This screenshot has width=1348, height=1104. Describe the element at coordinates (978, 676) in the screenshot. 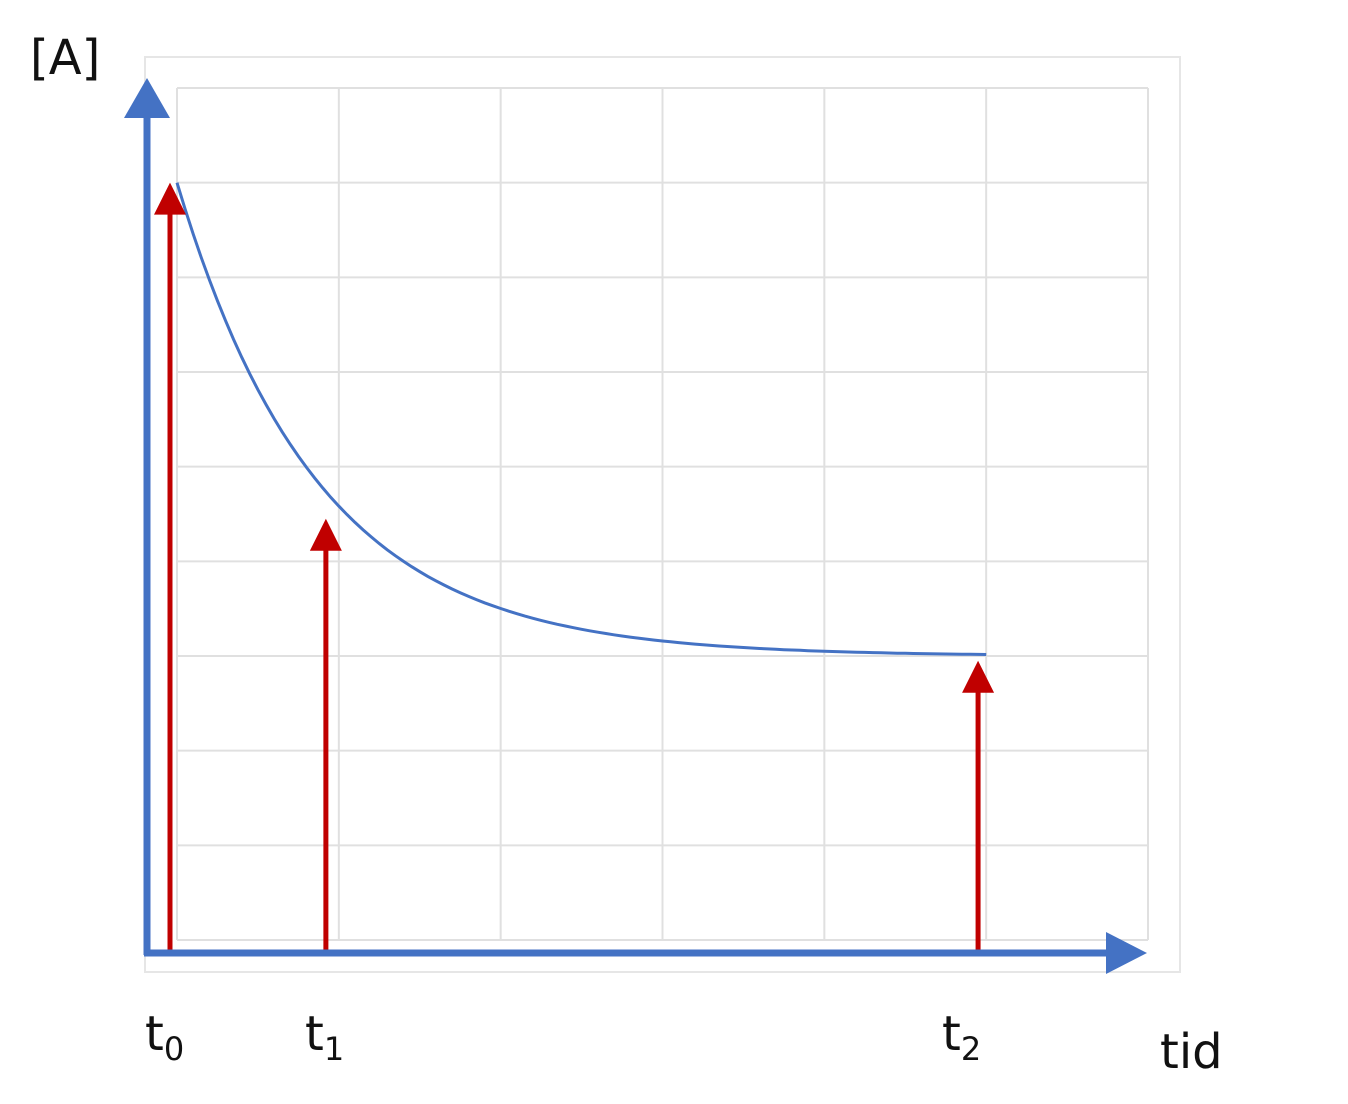

I see `arrowhead-t2` at that location.